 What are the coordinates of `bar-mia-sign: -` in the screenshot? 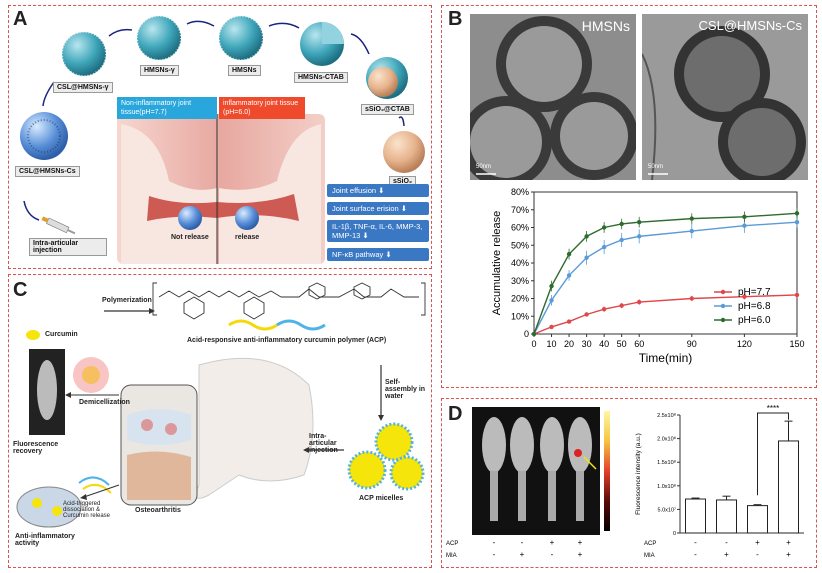 It's located at (757, 554).